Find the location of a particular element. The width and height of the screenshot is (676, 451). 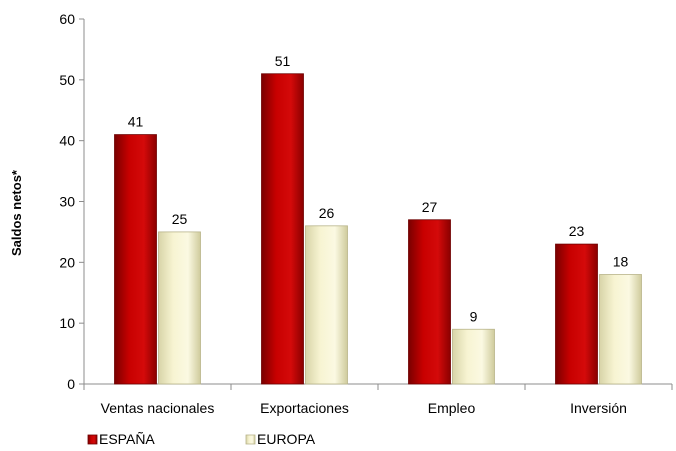

data-label: 27 is located at coordinates (430, 207).